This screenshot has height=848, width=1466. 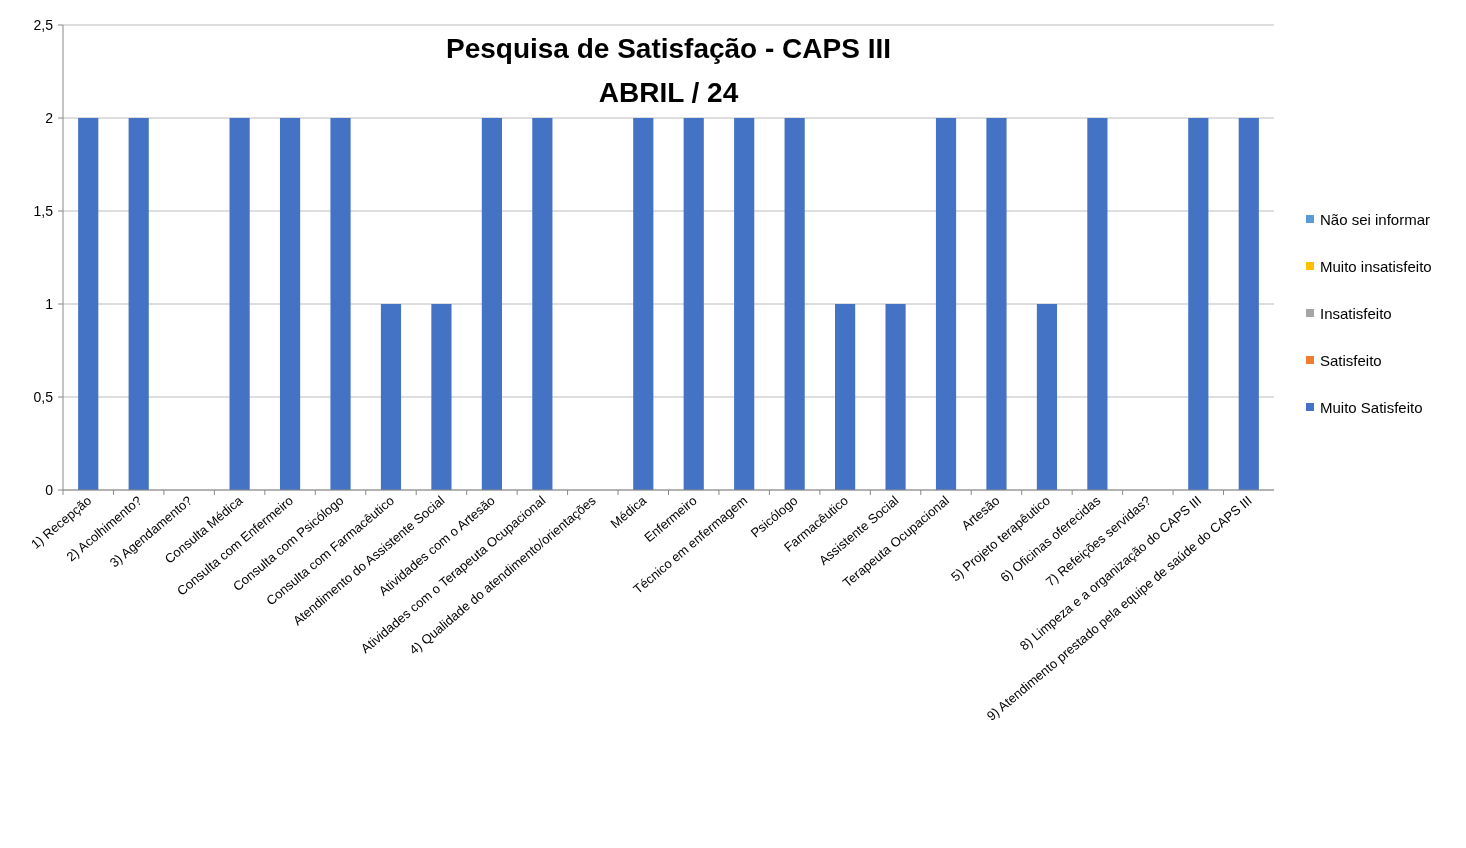 What do you see at coordinates (1371, 408) in the screenshot?
I see `legend-label: Muito Satisfeito` at bounding box center [1371, 408].